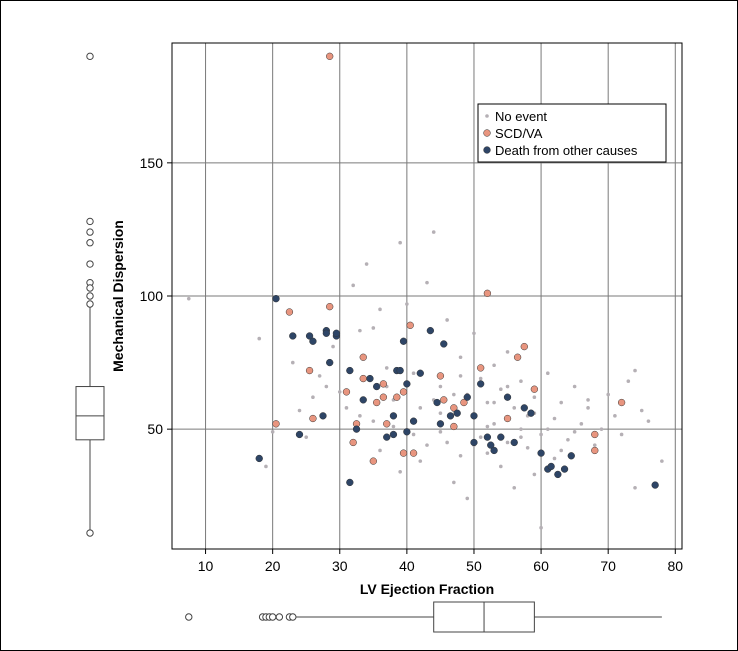 The width and height of the screenshot is (738, 651). Describe the element at coordinates (572, 133) in the screenshot. I see `legend-box` at that location.